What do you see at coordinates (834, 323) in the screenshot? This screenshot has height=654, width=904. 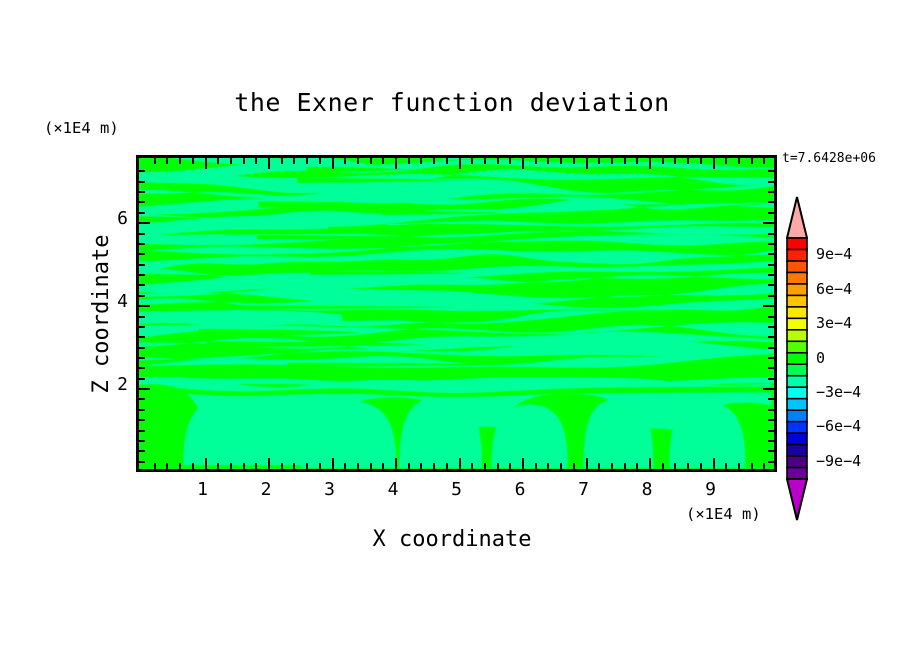 I see `colorbar-tick-label: 3e−4` at bounding box center [834, 323].